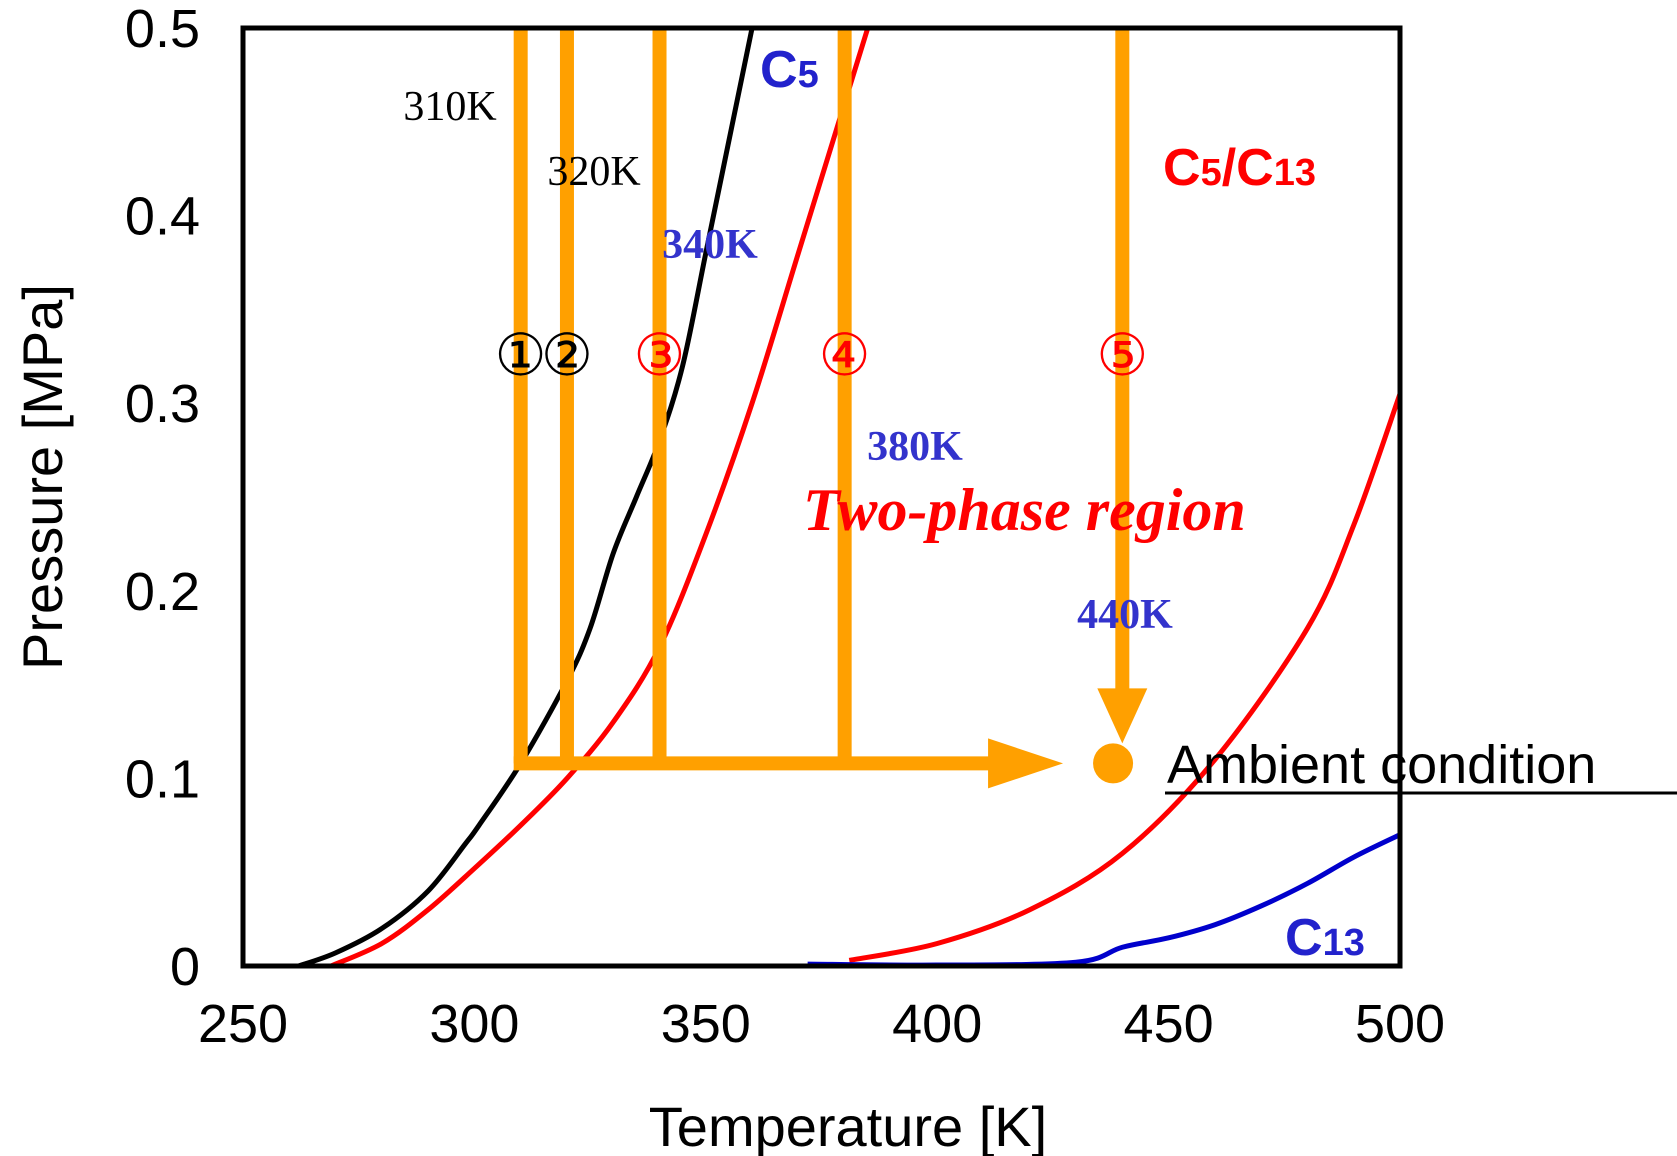  I want to click on c5-label-sub: 5, so click(808, 75).